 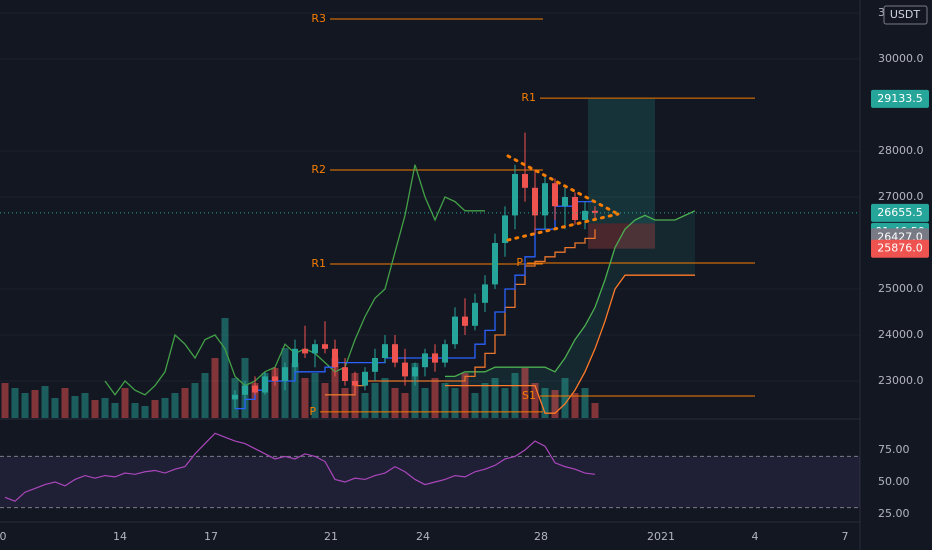 What do you see at coordinates (570, 294) in the screenshot?
I see `span_a-line` at bounding box center [570, 294].